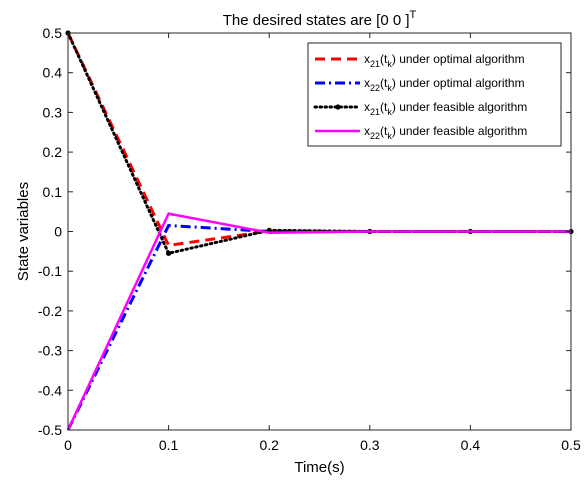 The height and width of the screenshot is (484, 586). I want to click on y-tick-label: 0, so click(58, 232).